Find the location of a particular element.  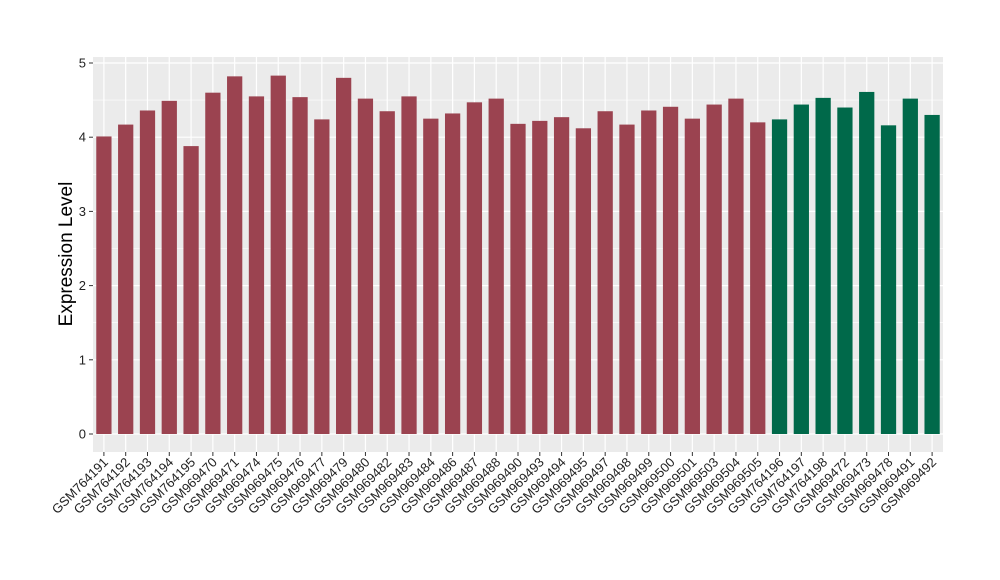

y-tick-label: 1 is located at coordinates (82, 359).